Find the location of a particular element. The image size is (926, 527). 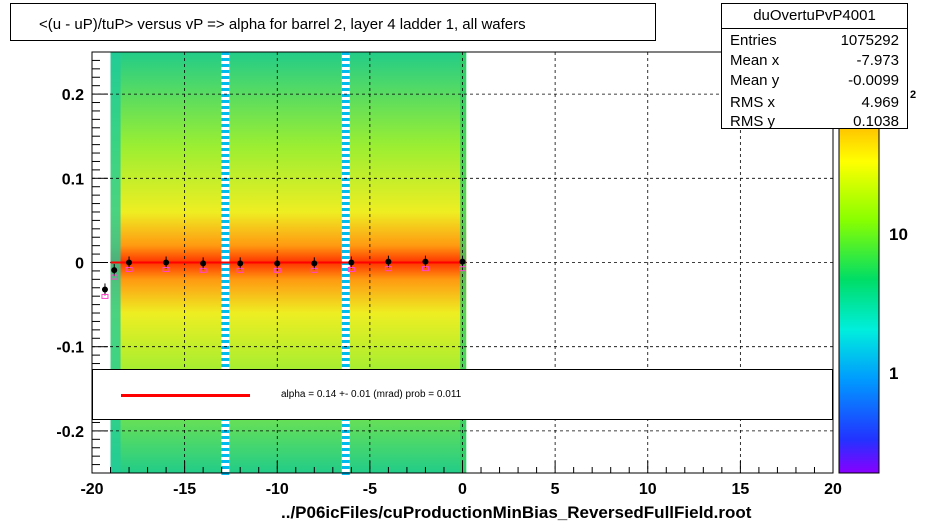

stats-row-rms-y: RMS y 0.1038 is located at coordinates (814, 123).